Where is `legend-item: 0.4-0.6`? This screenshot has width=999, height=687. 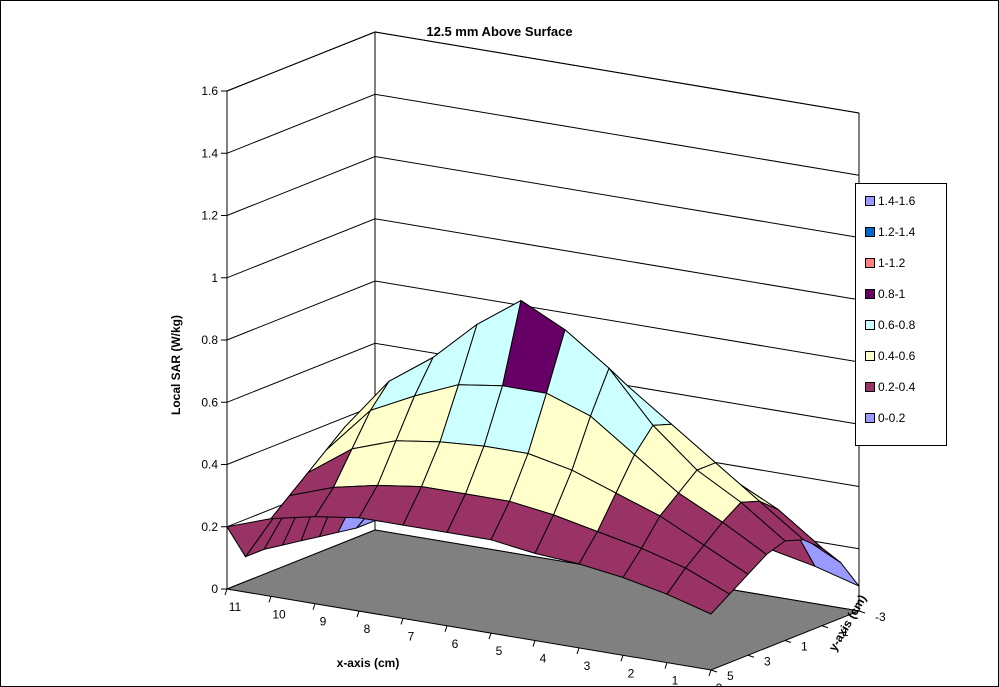
legend-item: 0.4-0.6 is located at coordinates (890, 356).